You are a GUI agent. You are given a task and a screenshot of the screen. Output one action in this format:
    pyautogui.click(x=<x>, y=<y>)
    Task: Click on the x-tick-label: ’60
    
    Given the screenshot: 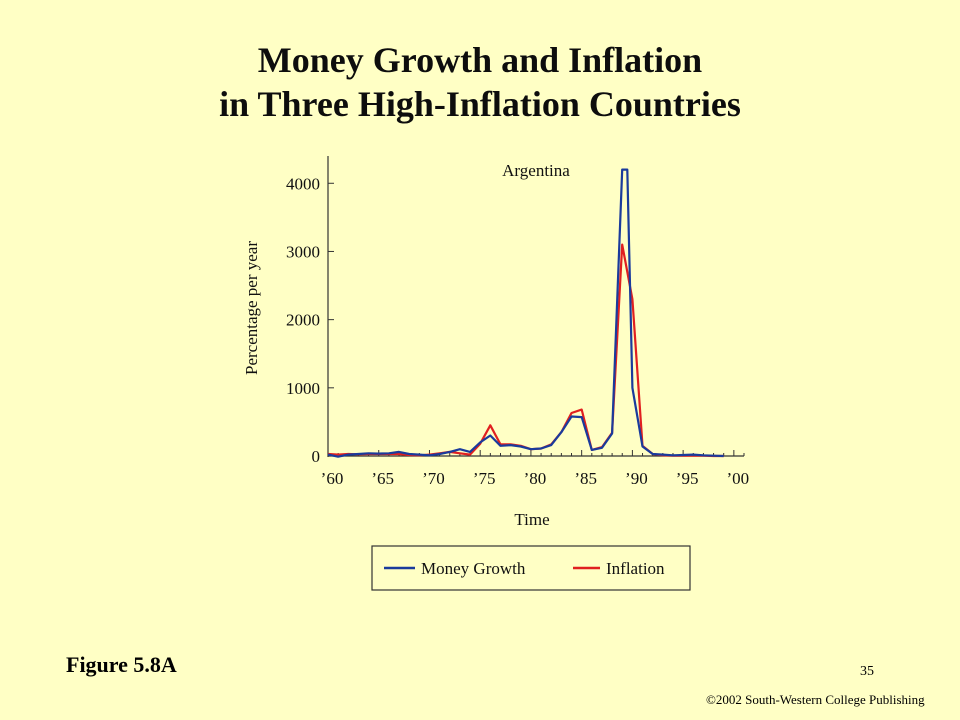 What is the action you would take?
    pyautogui.click(x=332, y=478)
    